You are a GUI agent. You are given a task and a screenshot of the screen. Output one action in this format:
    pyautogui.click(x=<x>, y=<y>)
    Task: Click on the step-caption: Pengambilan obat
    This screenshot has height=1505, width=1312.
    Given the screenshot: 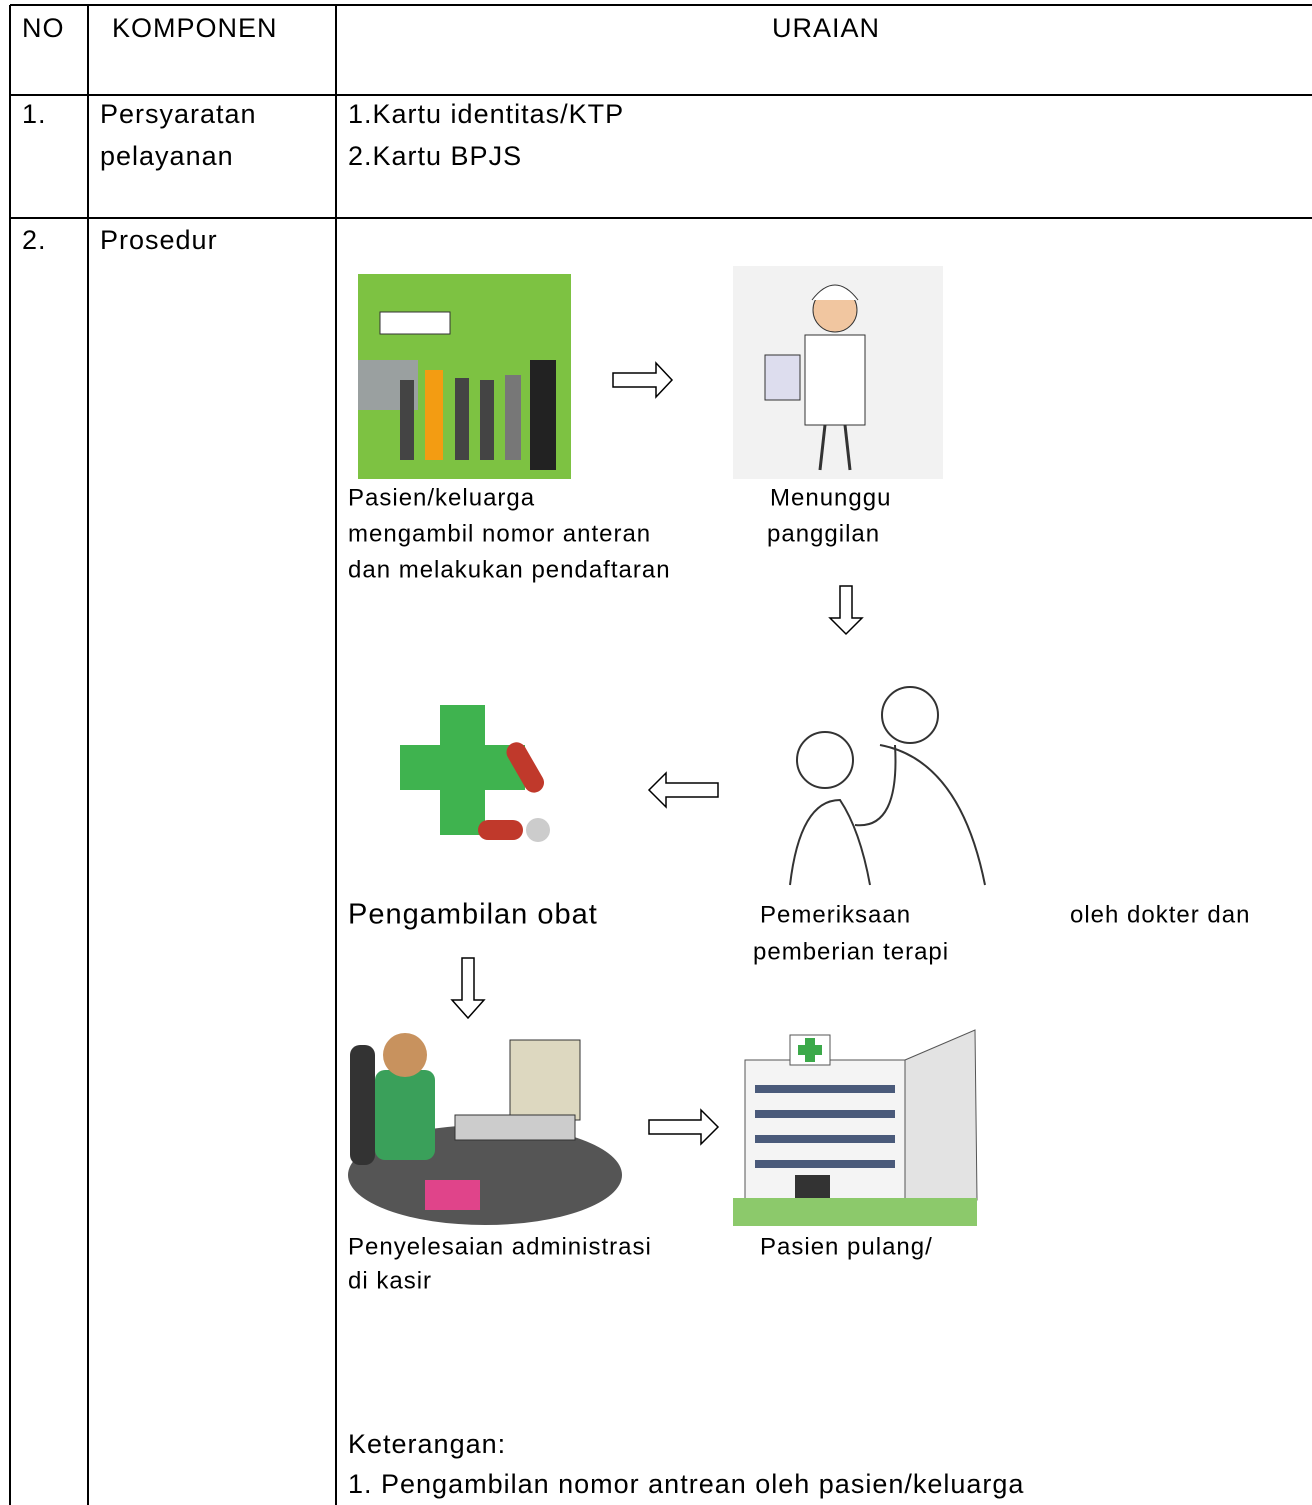 What is the action you would take?
    pyautogui.click(x=473, y=915)
    